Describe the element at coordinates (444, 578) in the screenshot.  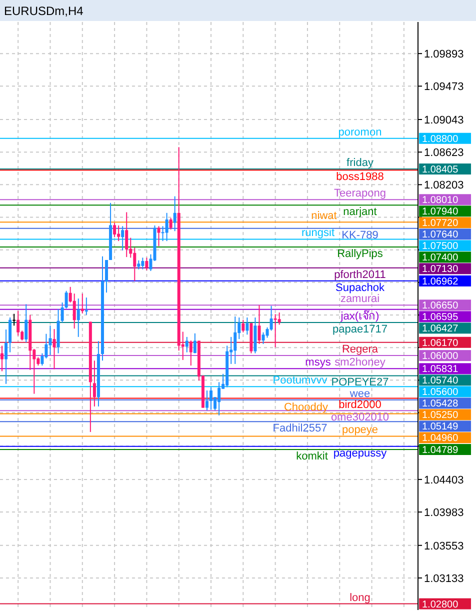
I see `y-tick-label: 1.03133` at that location.